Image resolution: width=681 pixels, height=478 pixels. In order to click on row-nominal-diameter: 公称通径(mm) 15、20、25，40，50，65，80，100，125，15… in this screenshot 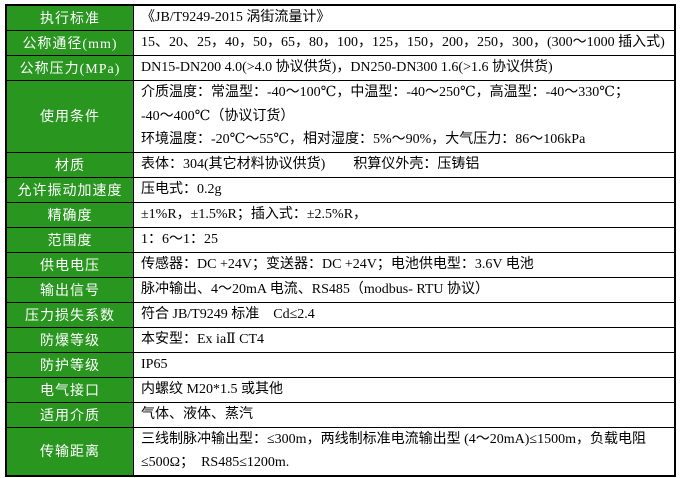, I will do `click(340, 43)`.